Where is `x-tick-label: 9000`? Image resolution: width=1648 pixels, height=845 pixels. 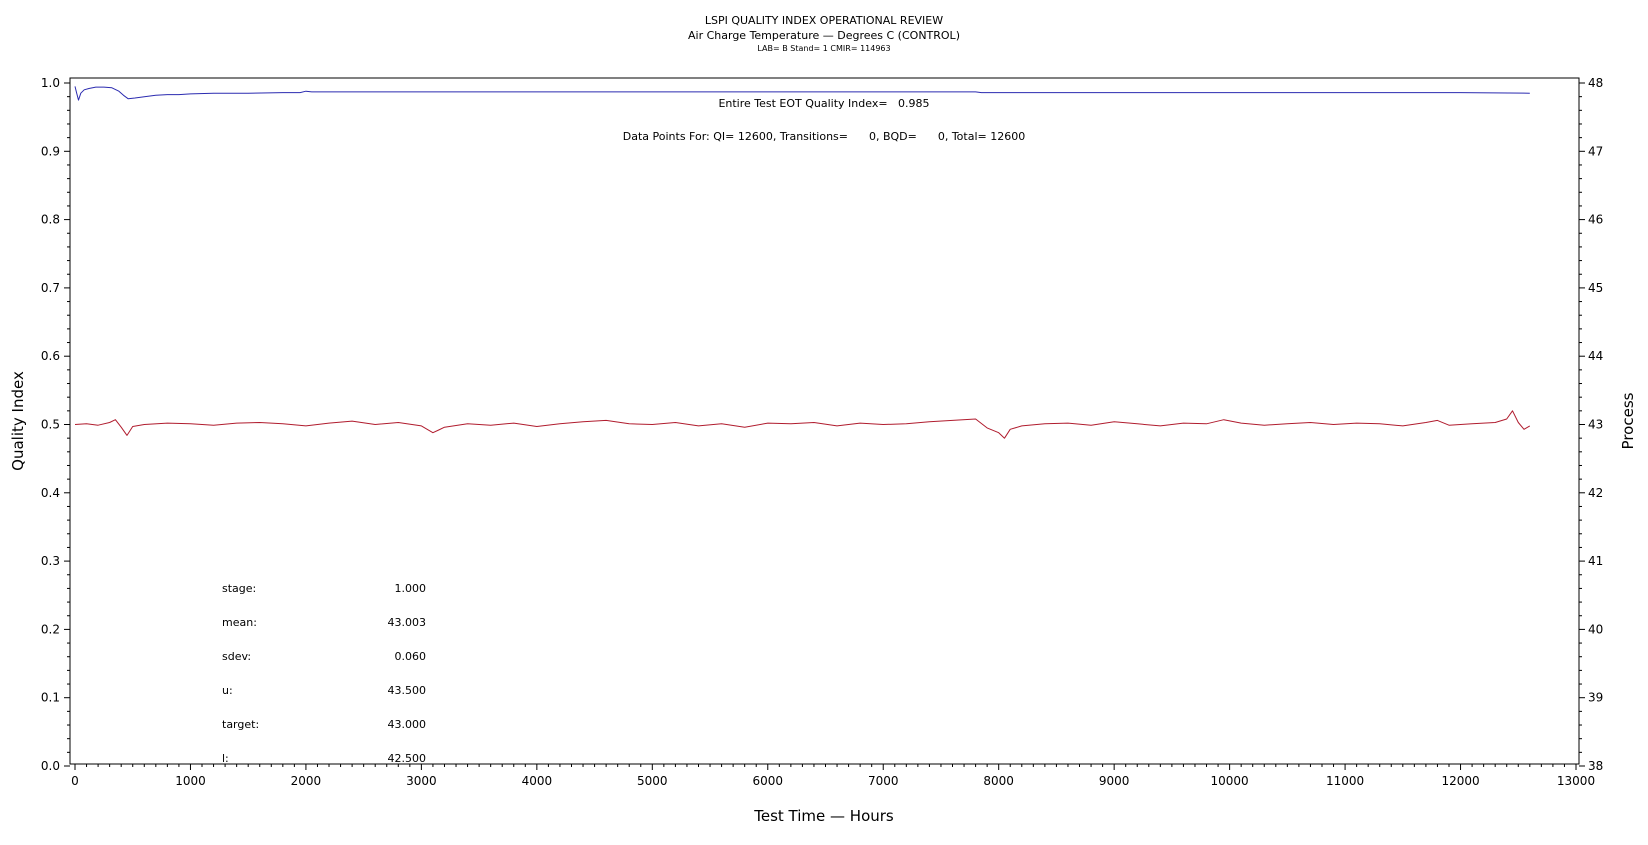 x-tick-label: 9000 is located at coordinates (1114, 781).